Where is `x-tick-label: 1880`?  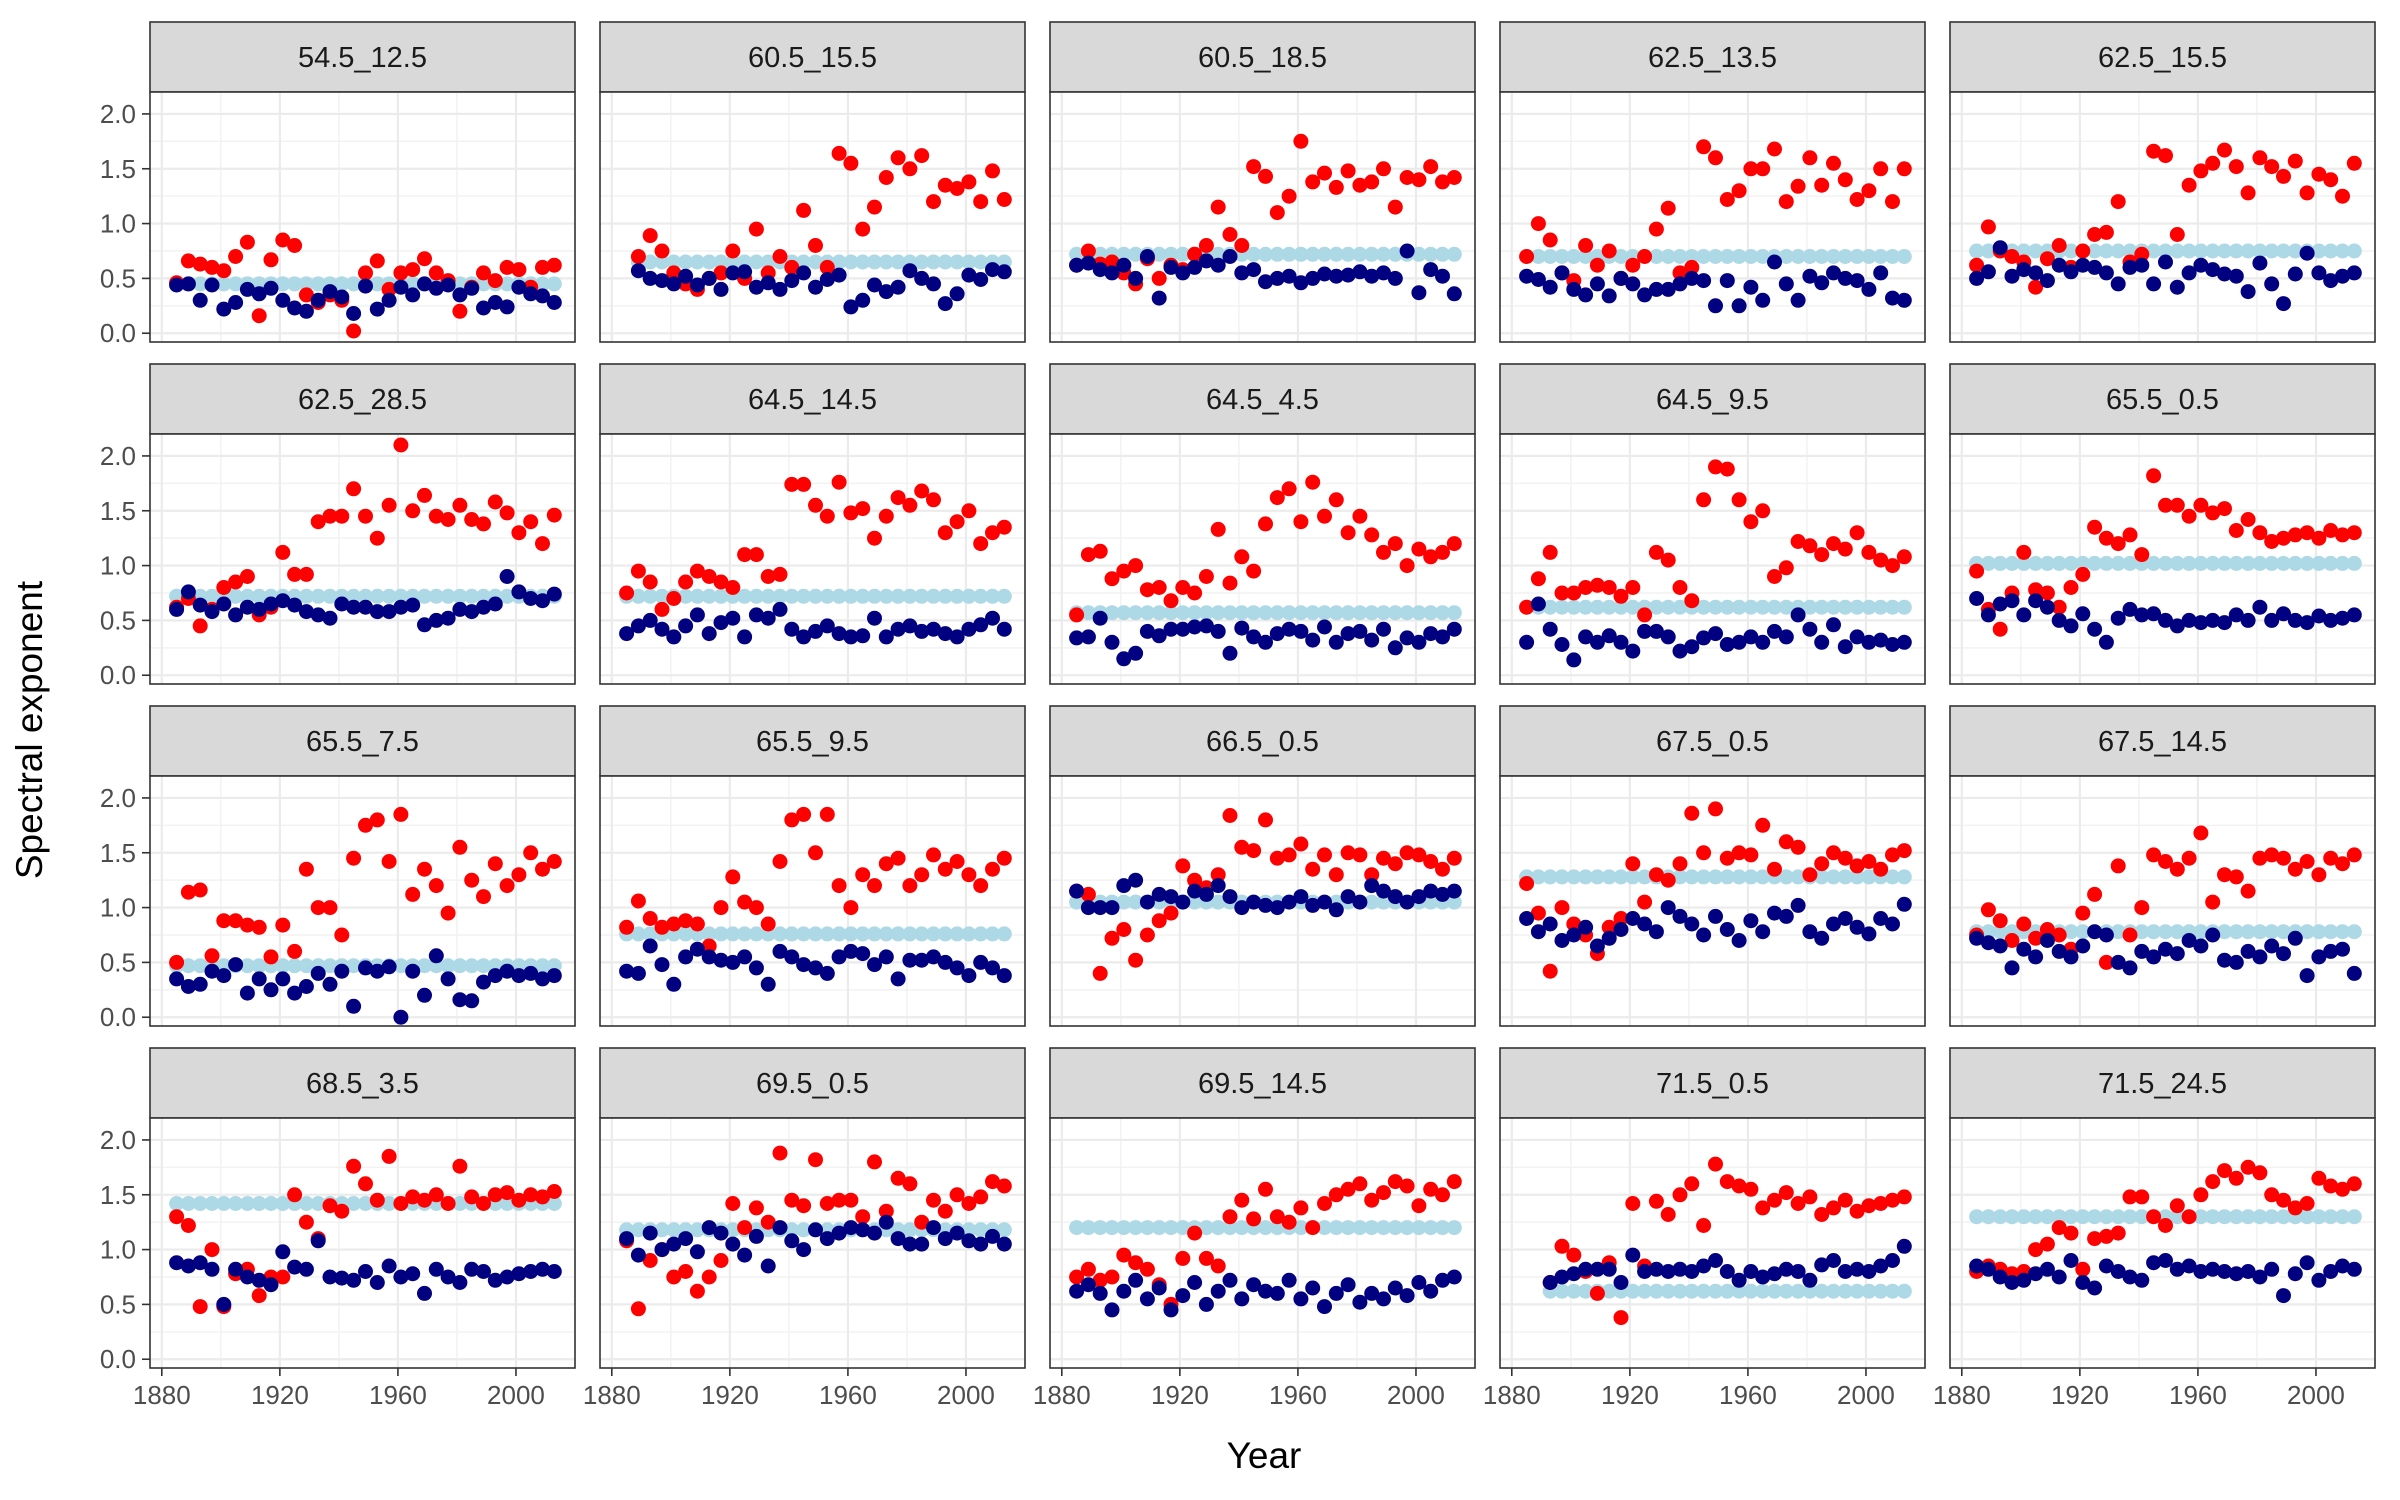 x-tick-label: 1880 is located at coordinates (1962, 1395).